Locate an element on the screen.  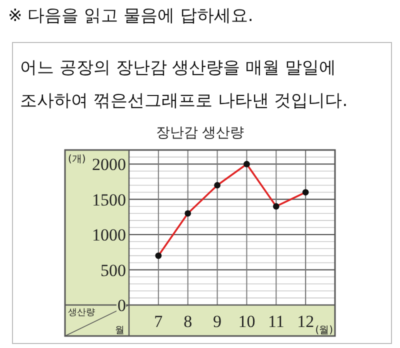
text: 생산량 is located at coordinates (81, 313).